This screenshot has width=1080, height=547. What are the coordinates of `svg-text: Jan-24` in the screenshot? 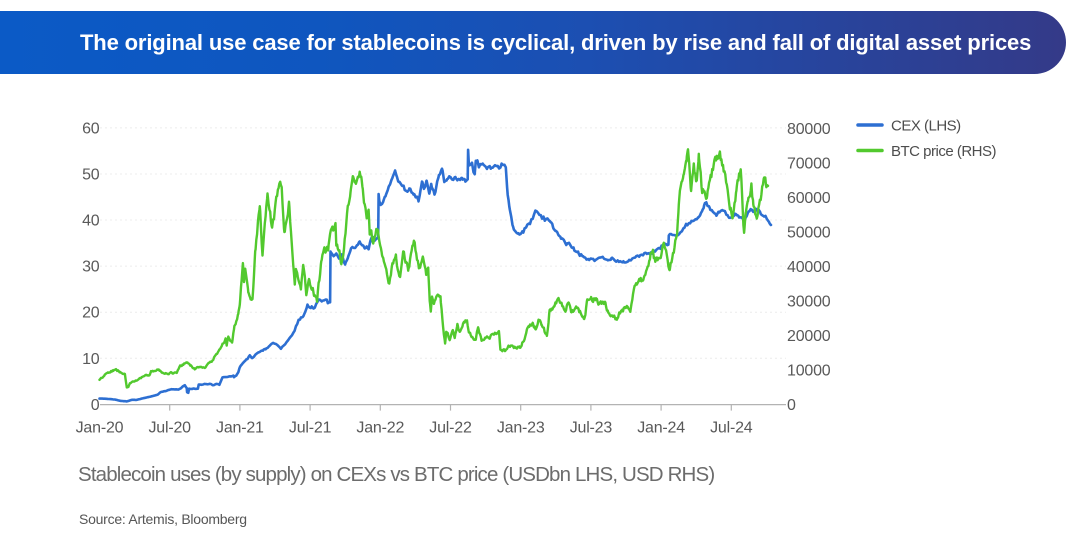 It's located at (661, 428).